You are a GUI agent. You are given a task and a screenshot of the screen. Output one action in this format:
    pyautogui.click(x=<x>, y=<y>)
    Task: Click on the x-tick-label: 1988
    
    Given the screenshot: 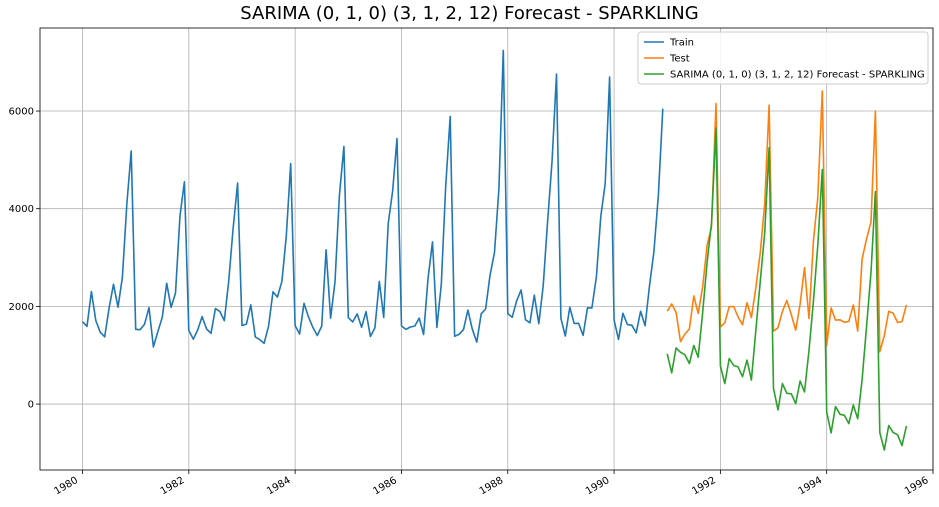 What is the action you would take?
    pyautogui.click(x=492, y=486)
    